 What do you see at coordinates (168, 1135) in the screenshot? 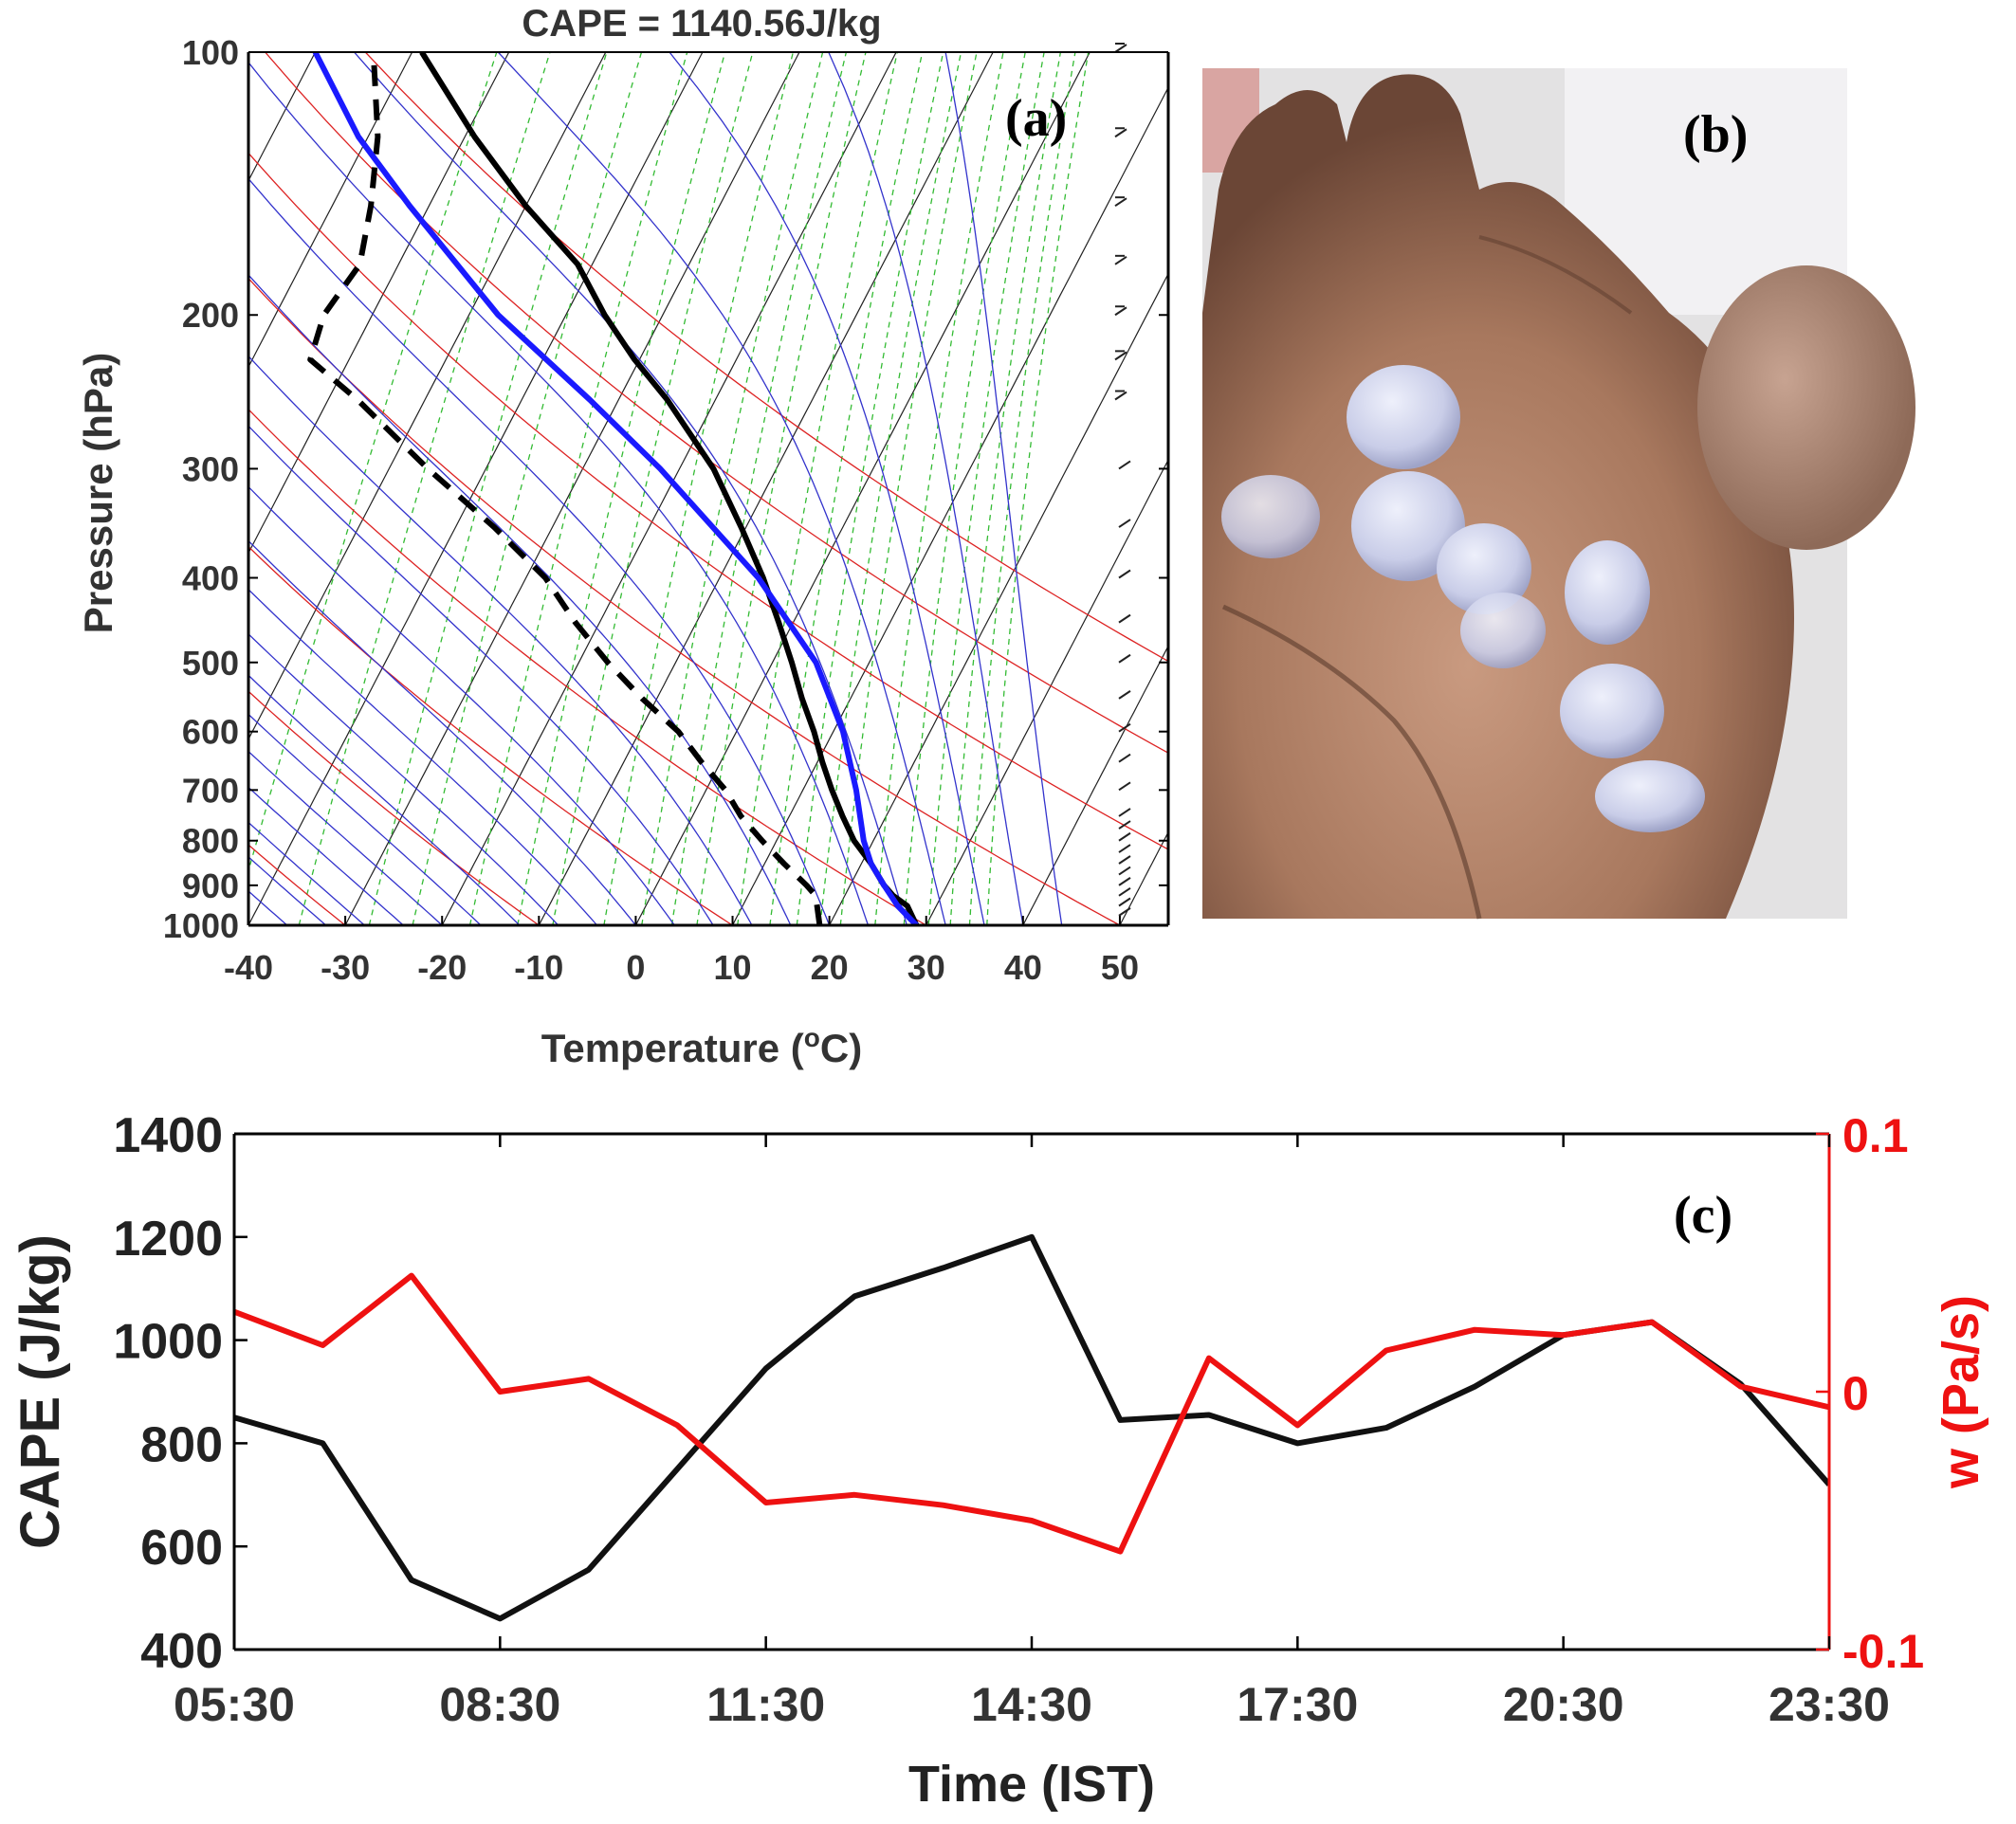
I see `y-tick-label: 1400` at bounding box center [168, 1135].